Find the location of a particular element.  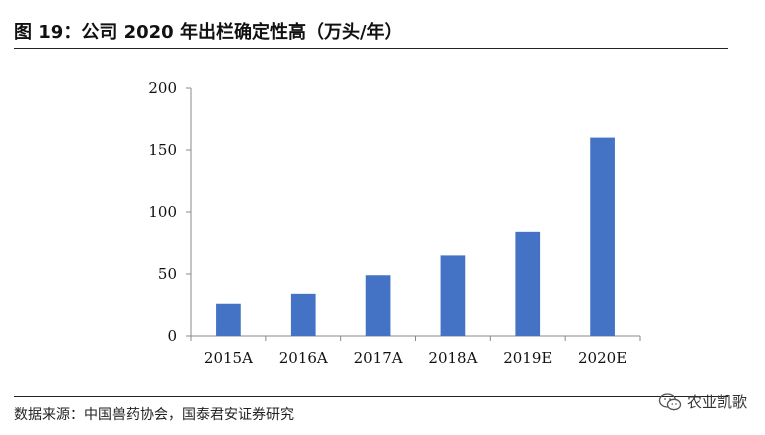

bar-2017A is located at coordinates (378, 305).